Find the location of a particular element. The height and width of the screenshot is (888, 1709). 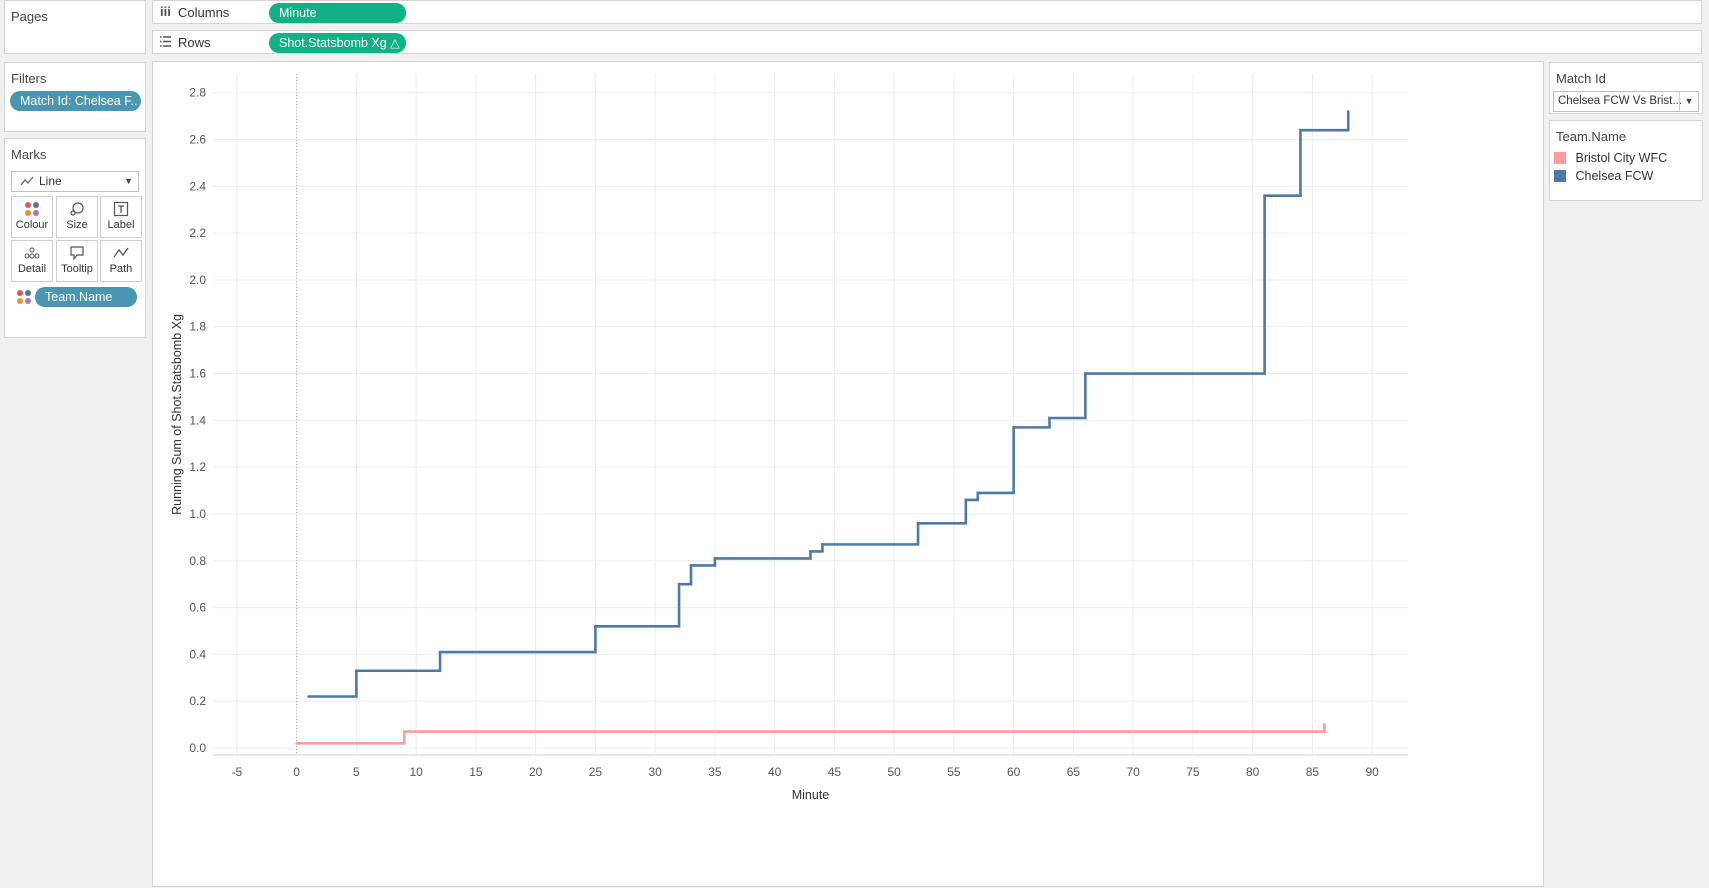

marks-panel: Marks Line ▼ Colour Size Label Detail is located at coordinates (75, 238).